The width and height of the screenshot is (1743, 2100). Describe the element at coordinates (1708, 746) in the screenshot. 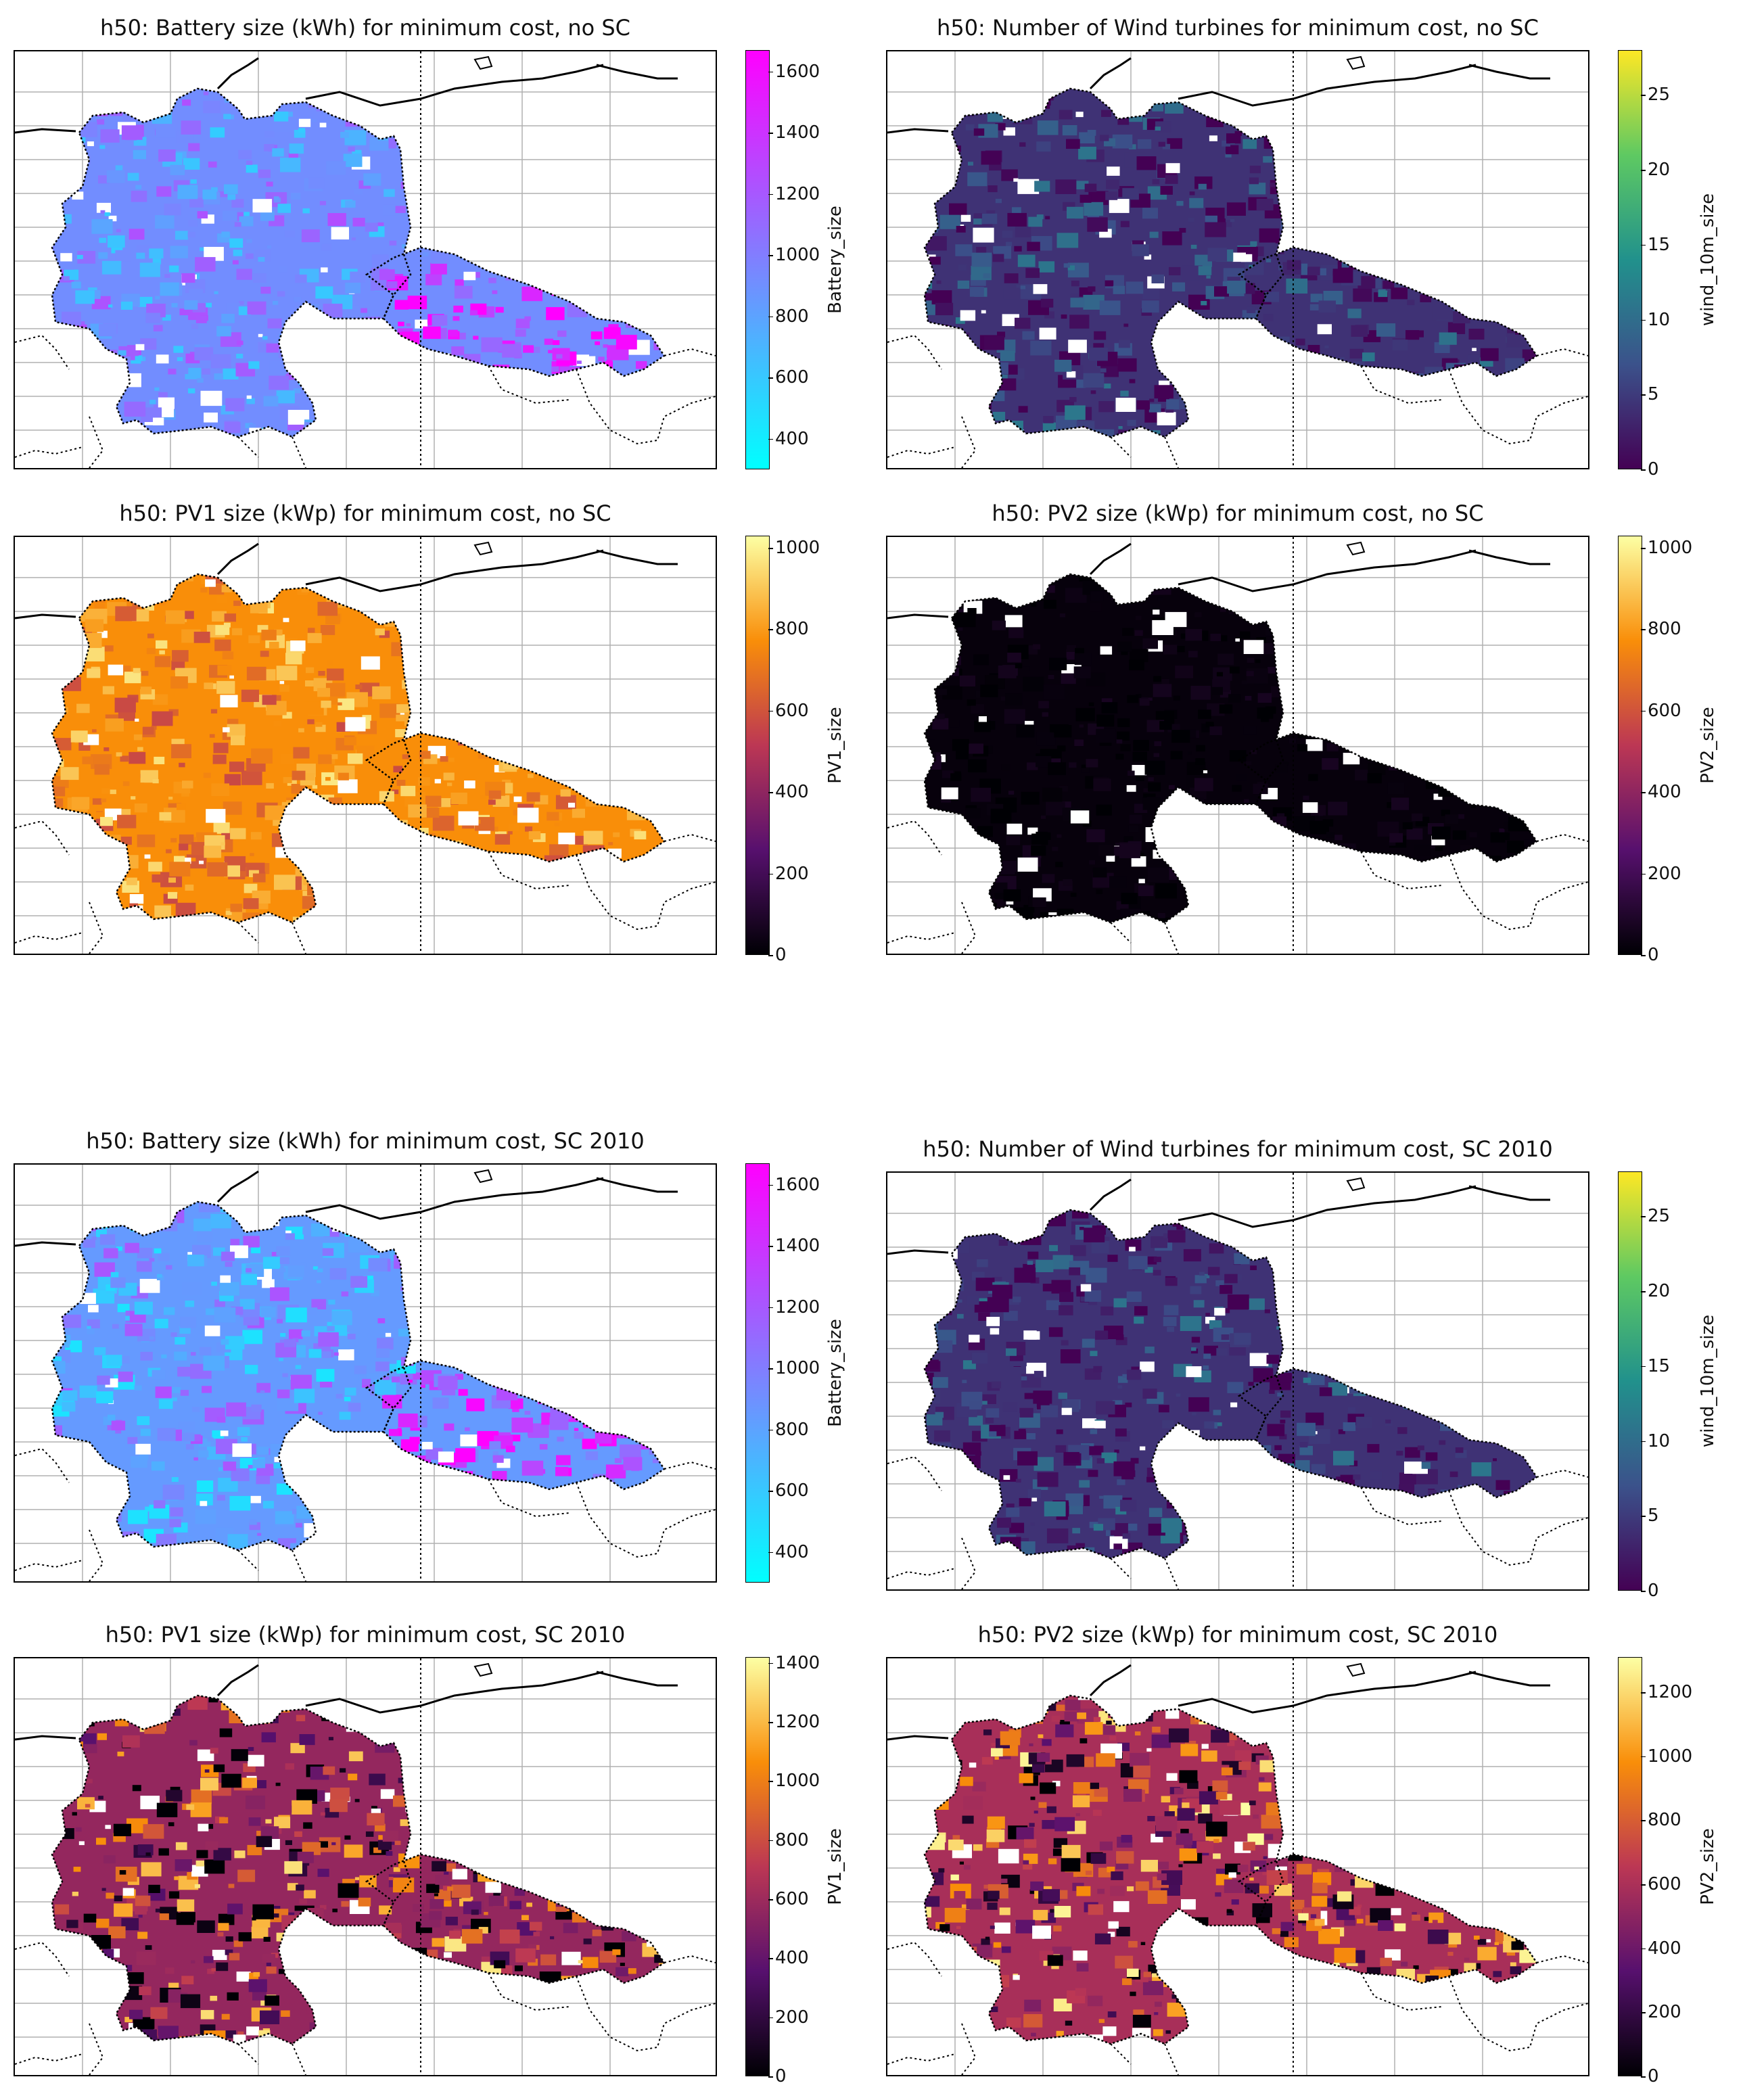

I see `colorbar-label: PV2_size` at that location.